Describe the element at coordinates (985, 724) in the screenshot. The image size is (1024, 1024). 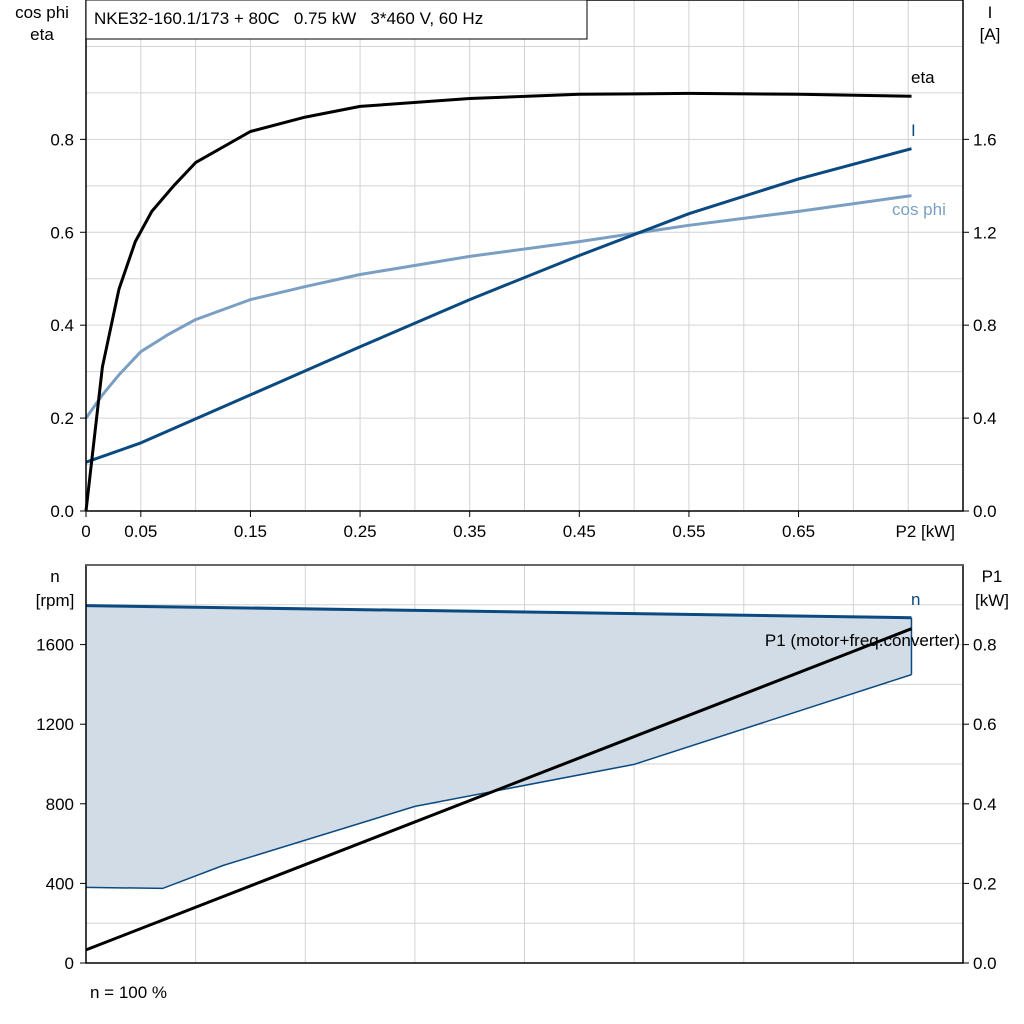
I see `y-tick-label-right: 0.6` at that location.